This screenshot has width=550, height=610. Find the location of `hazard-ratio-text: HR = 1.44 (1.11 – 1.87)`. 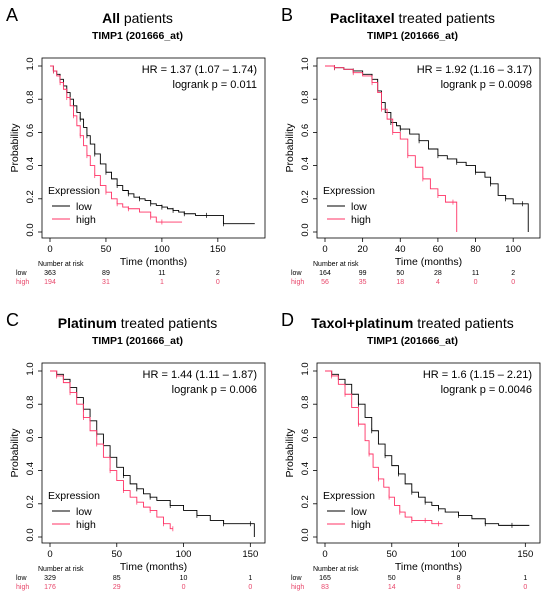

hazard-ratio-text: HR = 1.44 (1.11 – 1.87) is located at coordinates (200, 375).